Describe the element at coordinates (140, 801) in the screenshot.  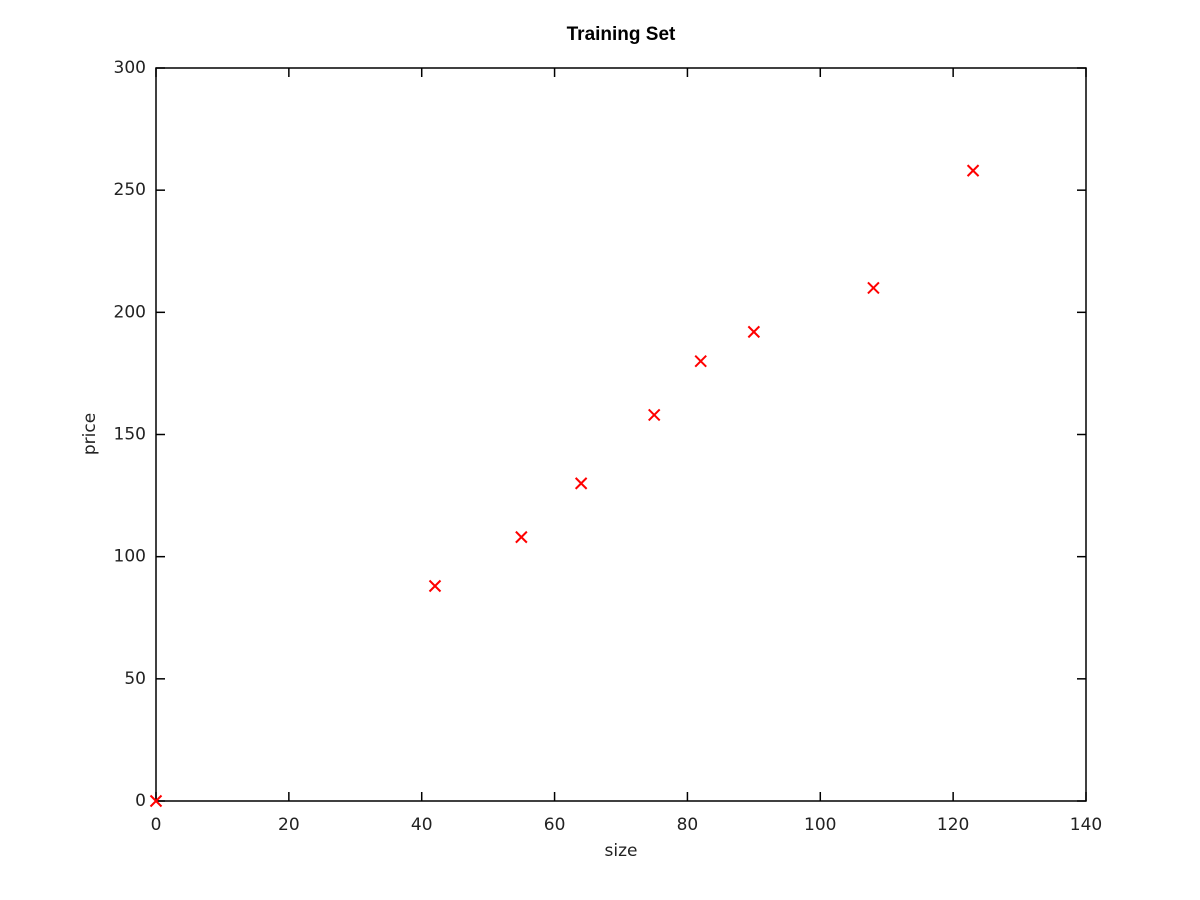
I see `y-tick-label: 0` at that location.